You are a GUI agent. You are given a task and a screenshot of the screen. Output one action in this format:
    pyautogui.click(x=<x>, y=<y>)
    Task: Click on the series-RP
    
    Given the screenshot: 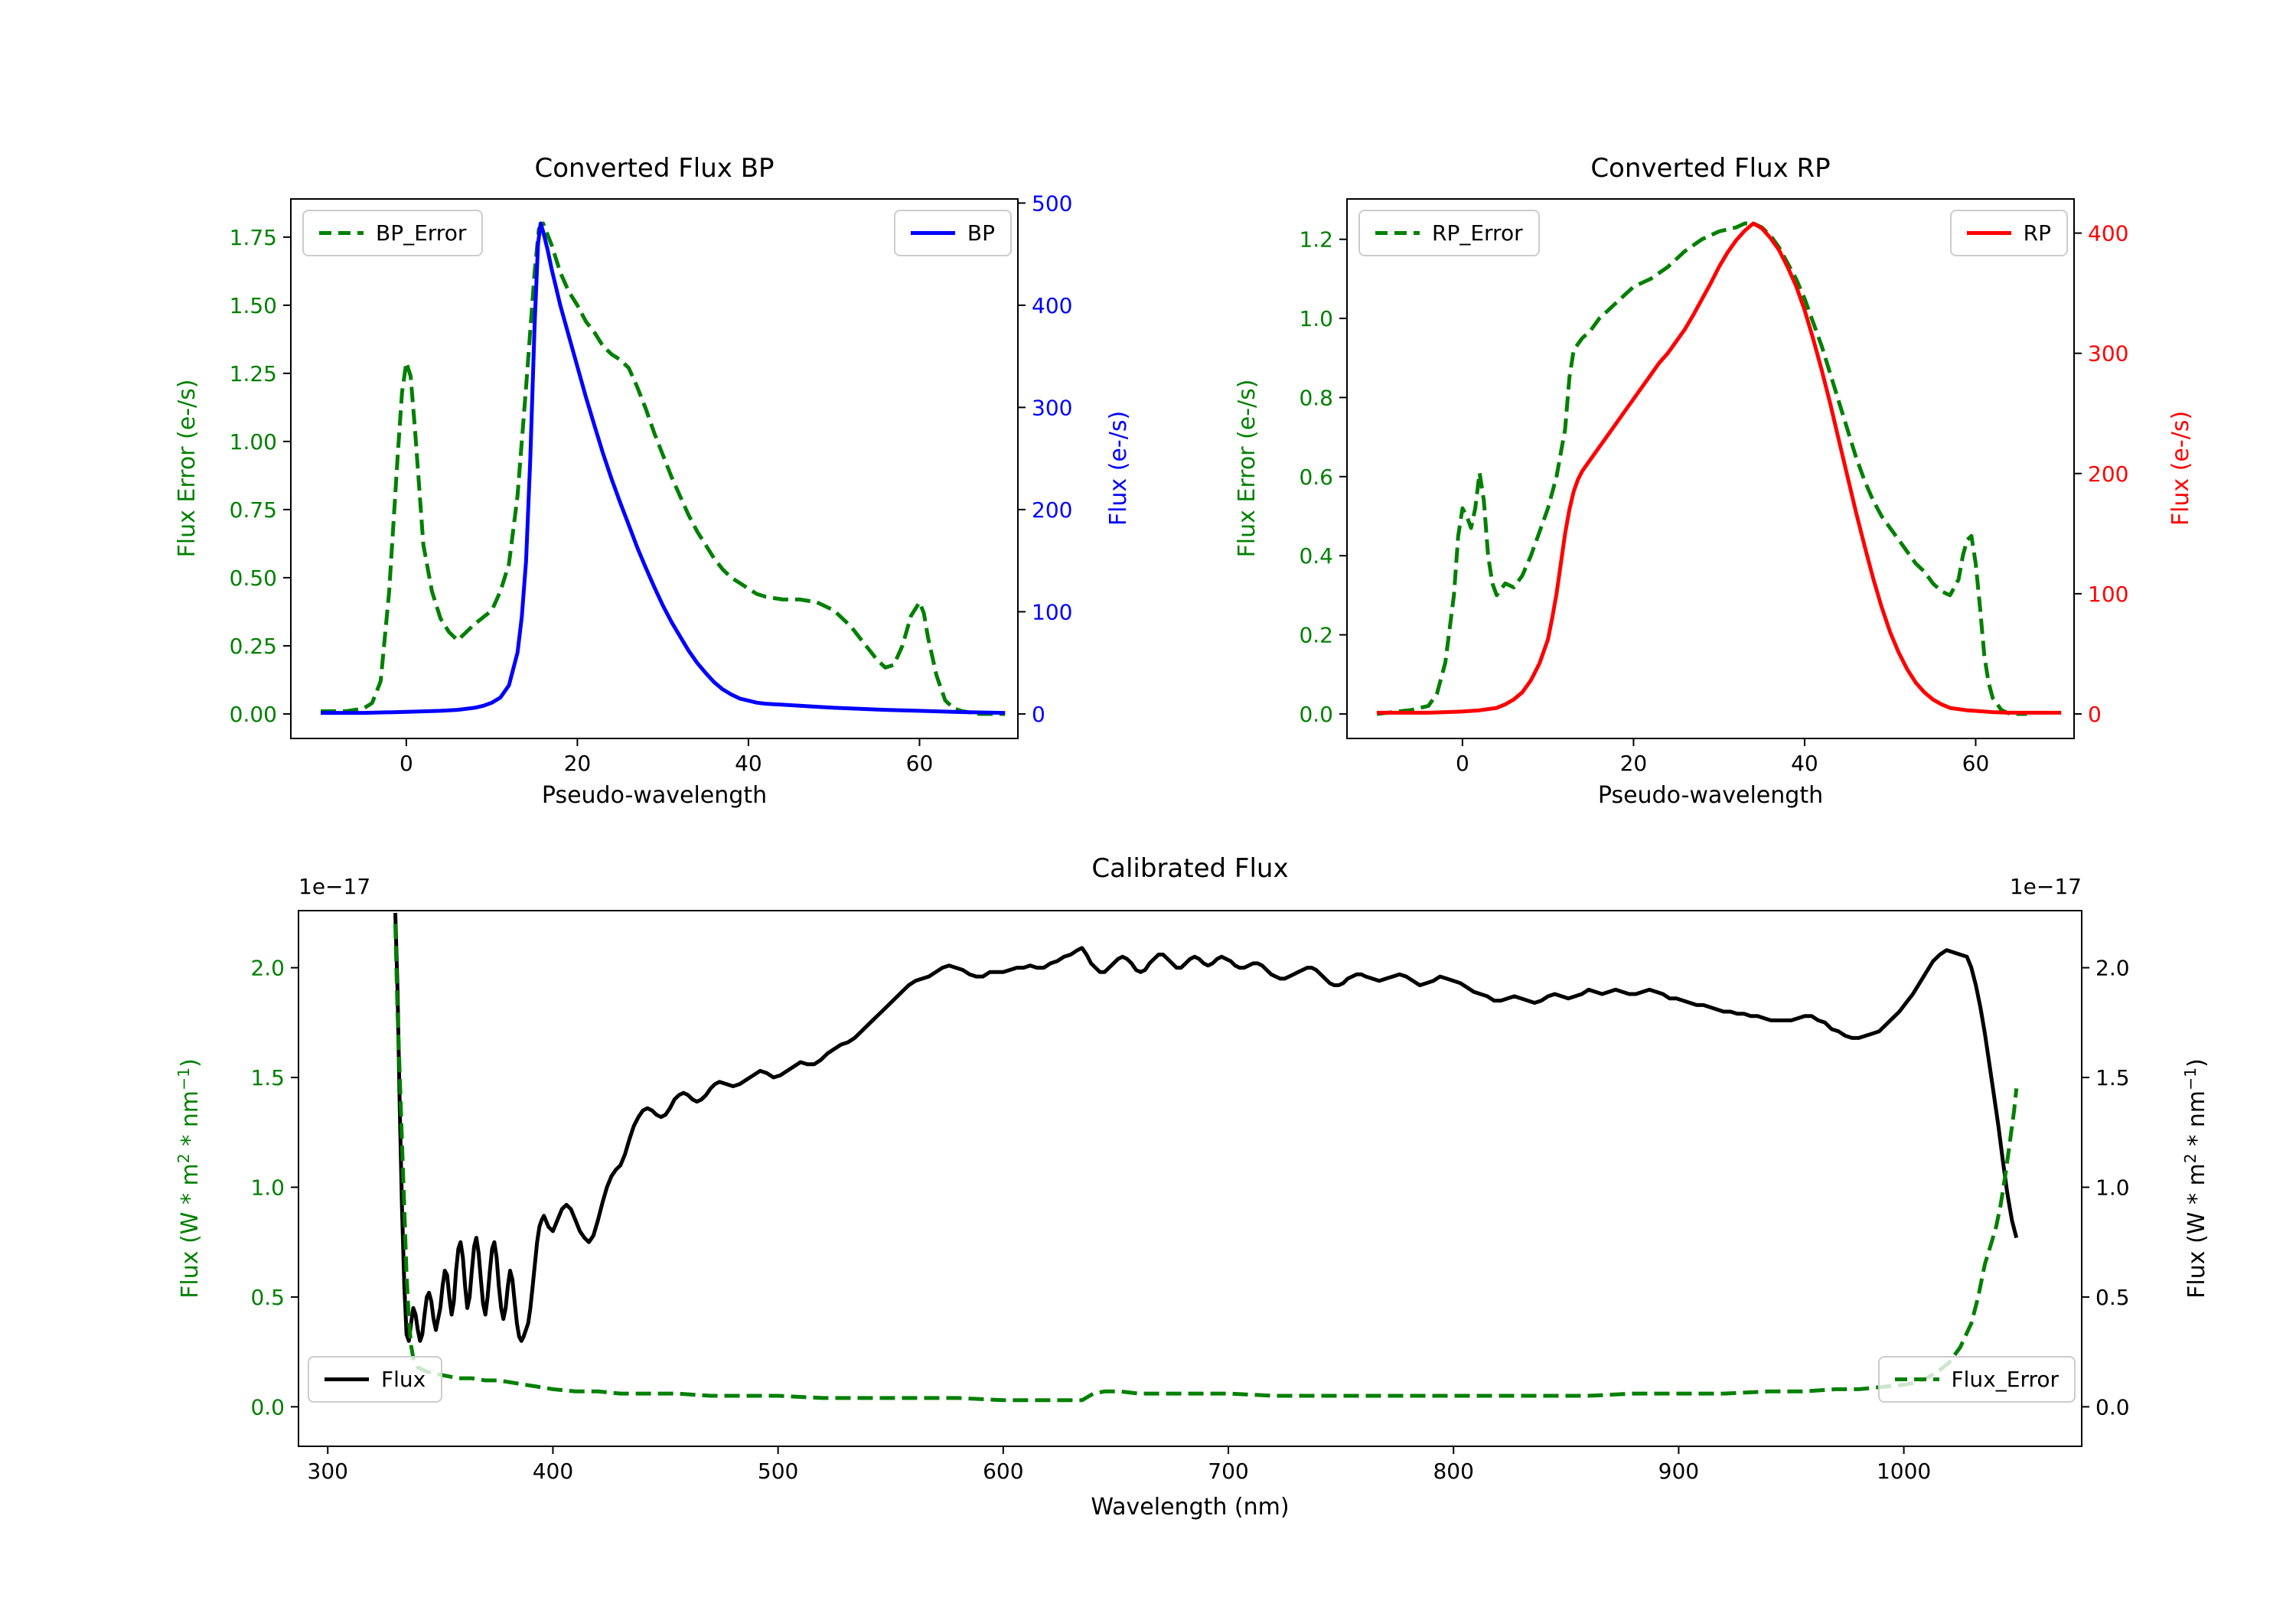 What is the action you would take?
    pyautogui.click(x=1719, y=468)
    